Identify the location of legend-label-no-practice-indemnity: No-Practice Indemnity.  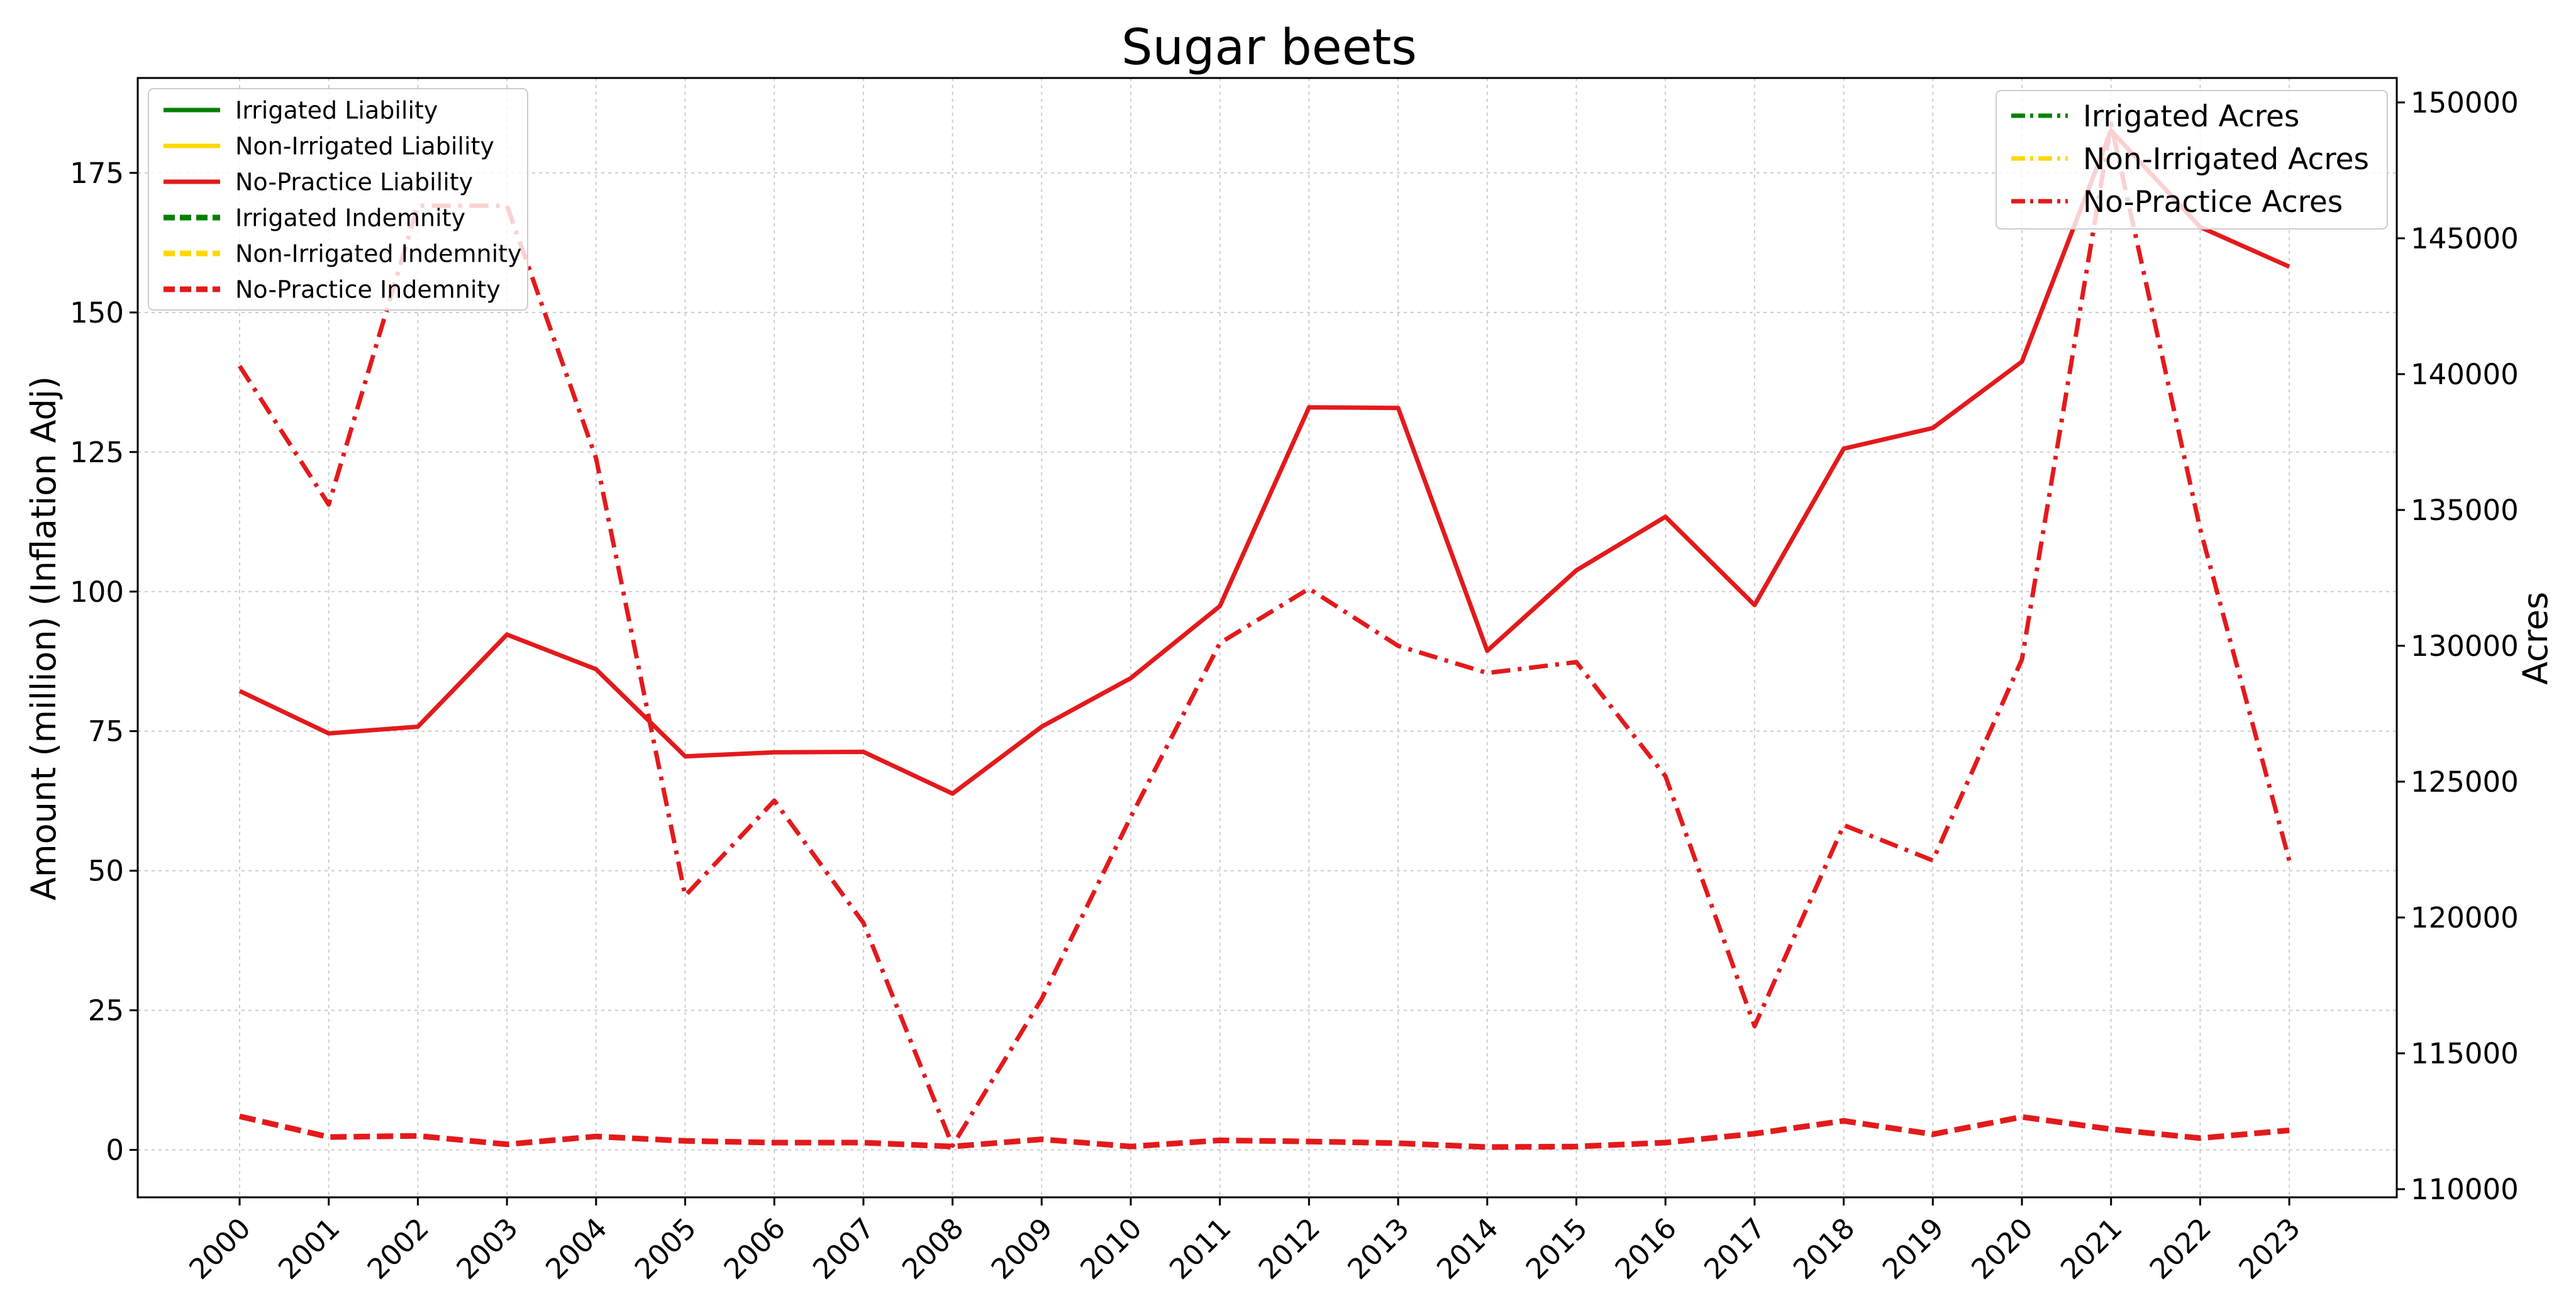
(368, 290).